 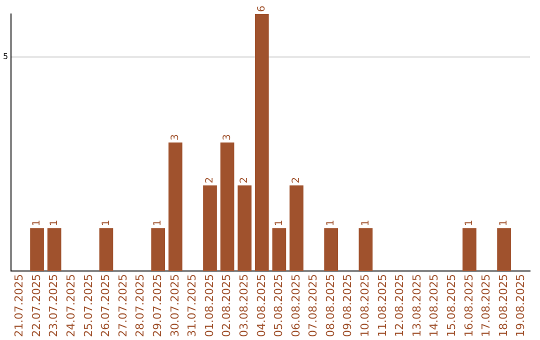 What do you see at coordinates (36, 306) in the screenshot?
I see `x-tick-label: 22.07.2025` at bounding box center [36, 306].